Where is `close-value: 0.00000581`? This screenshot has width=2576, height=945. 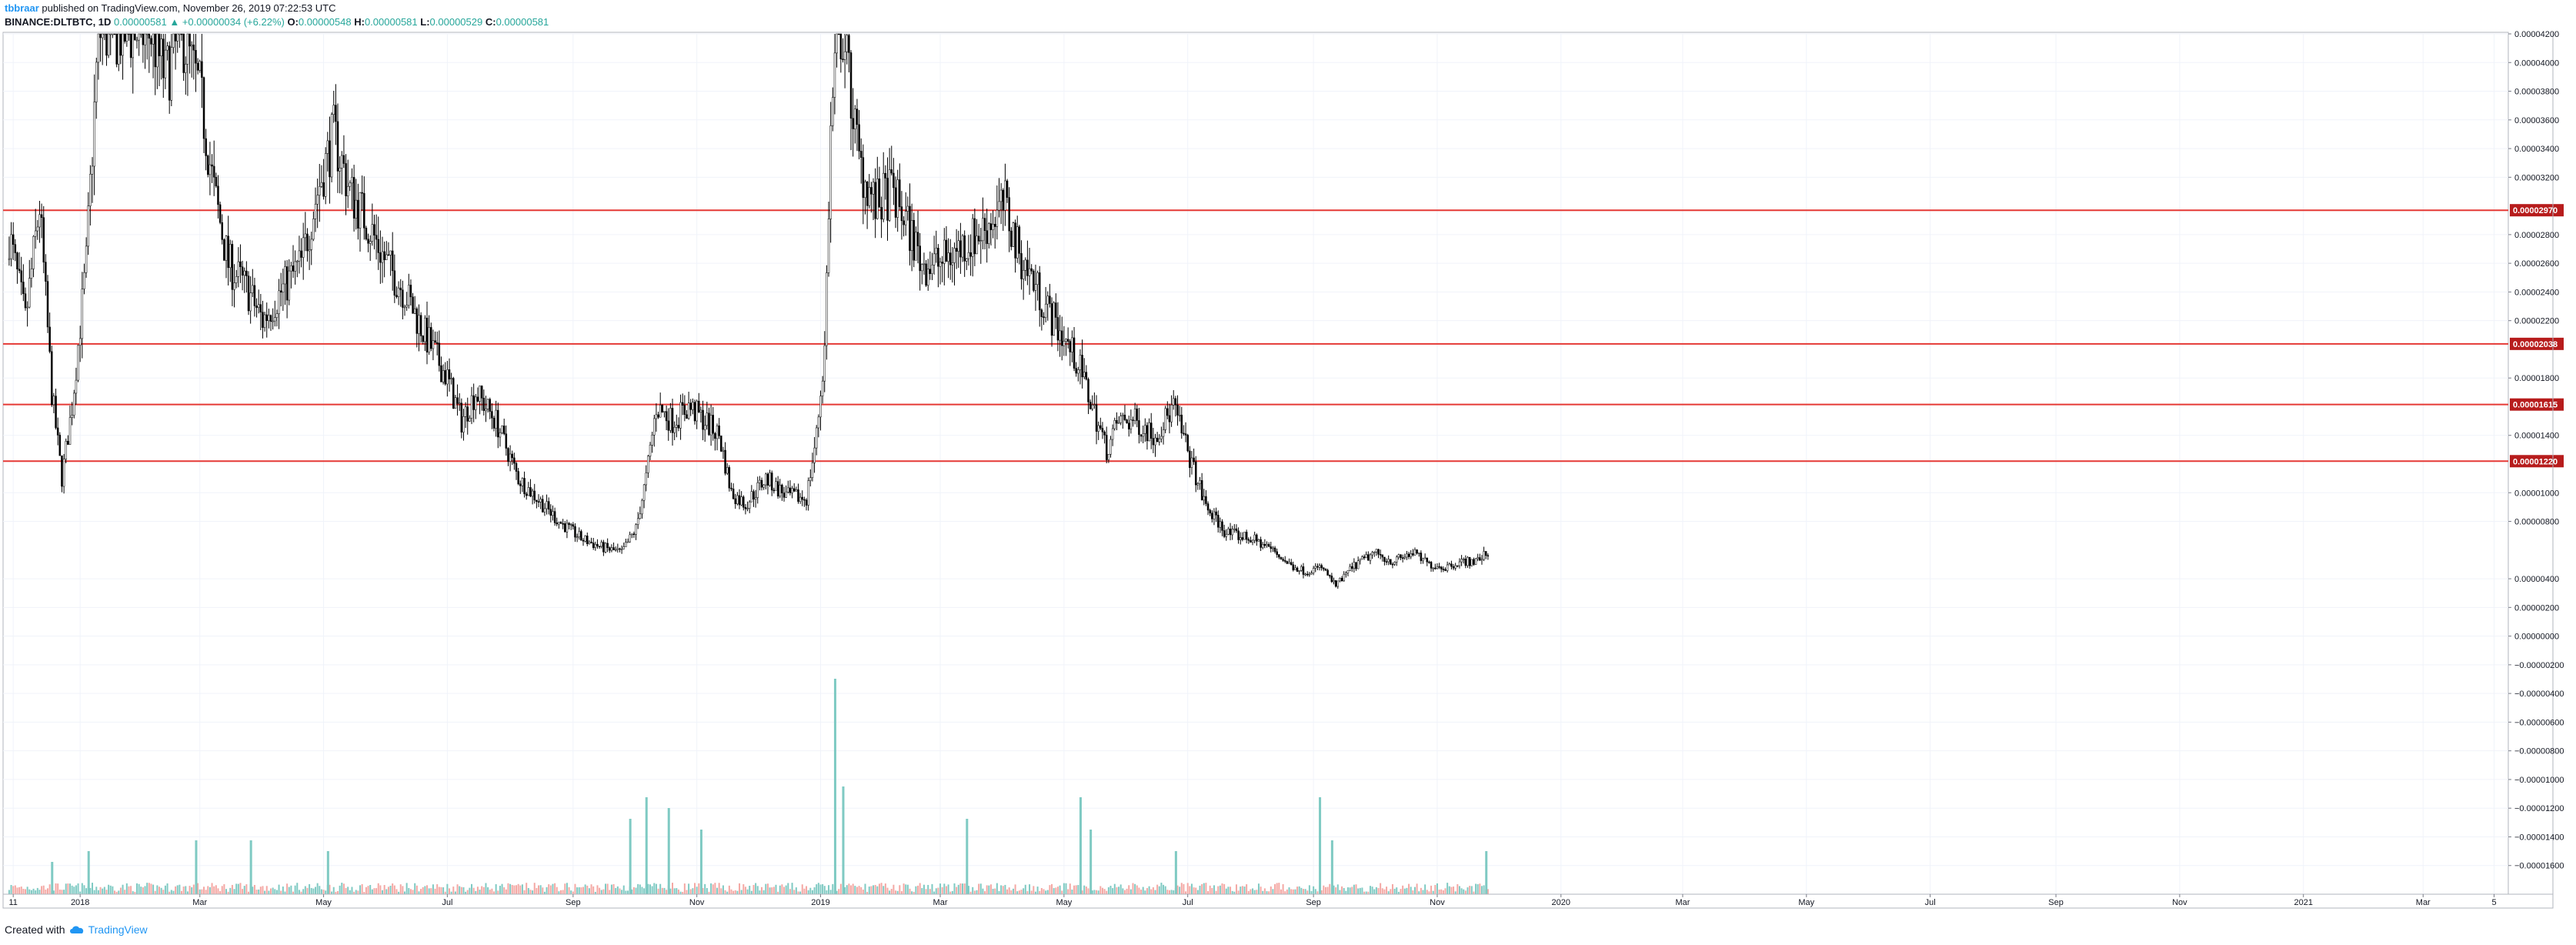
close-value: 0.00000581 is located at coordinates (522, 22).